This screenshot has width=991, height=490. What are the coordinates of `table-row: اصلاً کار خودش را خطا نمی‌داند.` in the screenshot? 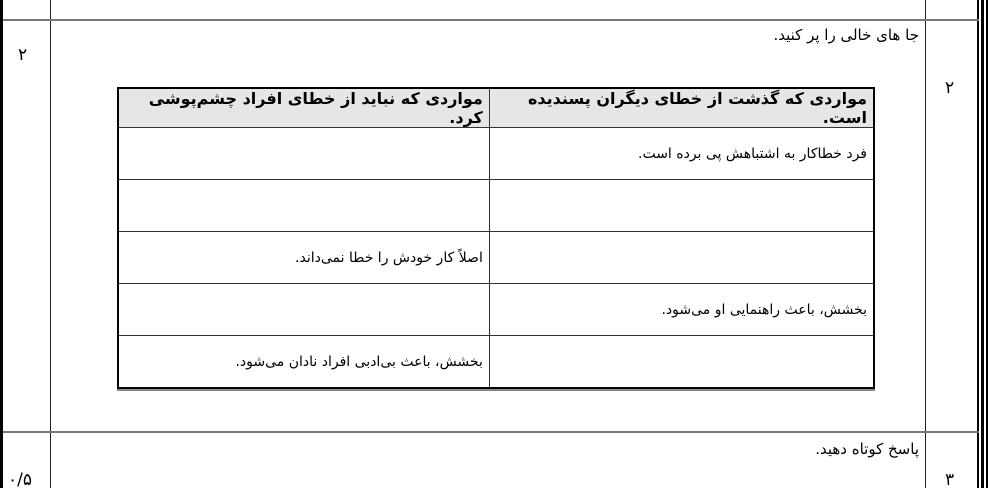 It's located at (496, 257).